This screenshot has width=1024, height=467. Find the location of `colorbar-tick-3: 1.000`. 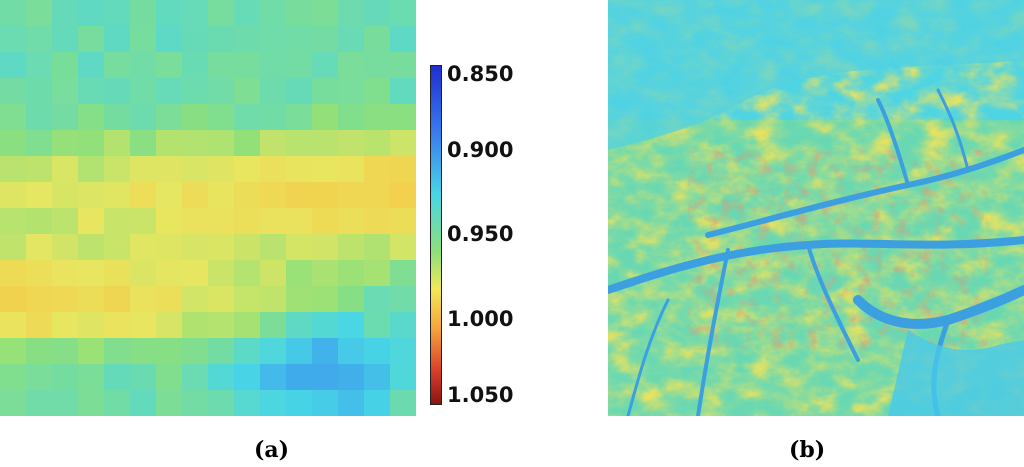

colorbar-tick-3: 1.000 is located at coordinates (480, 319).